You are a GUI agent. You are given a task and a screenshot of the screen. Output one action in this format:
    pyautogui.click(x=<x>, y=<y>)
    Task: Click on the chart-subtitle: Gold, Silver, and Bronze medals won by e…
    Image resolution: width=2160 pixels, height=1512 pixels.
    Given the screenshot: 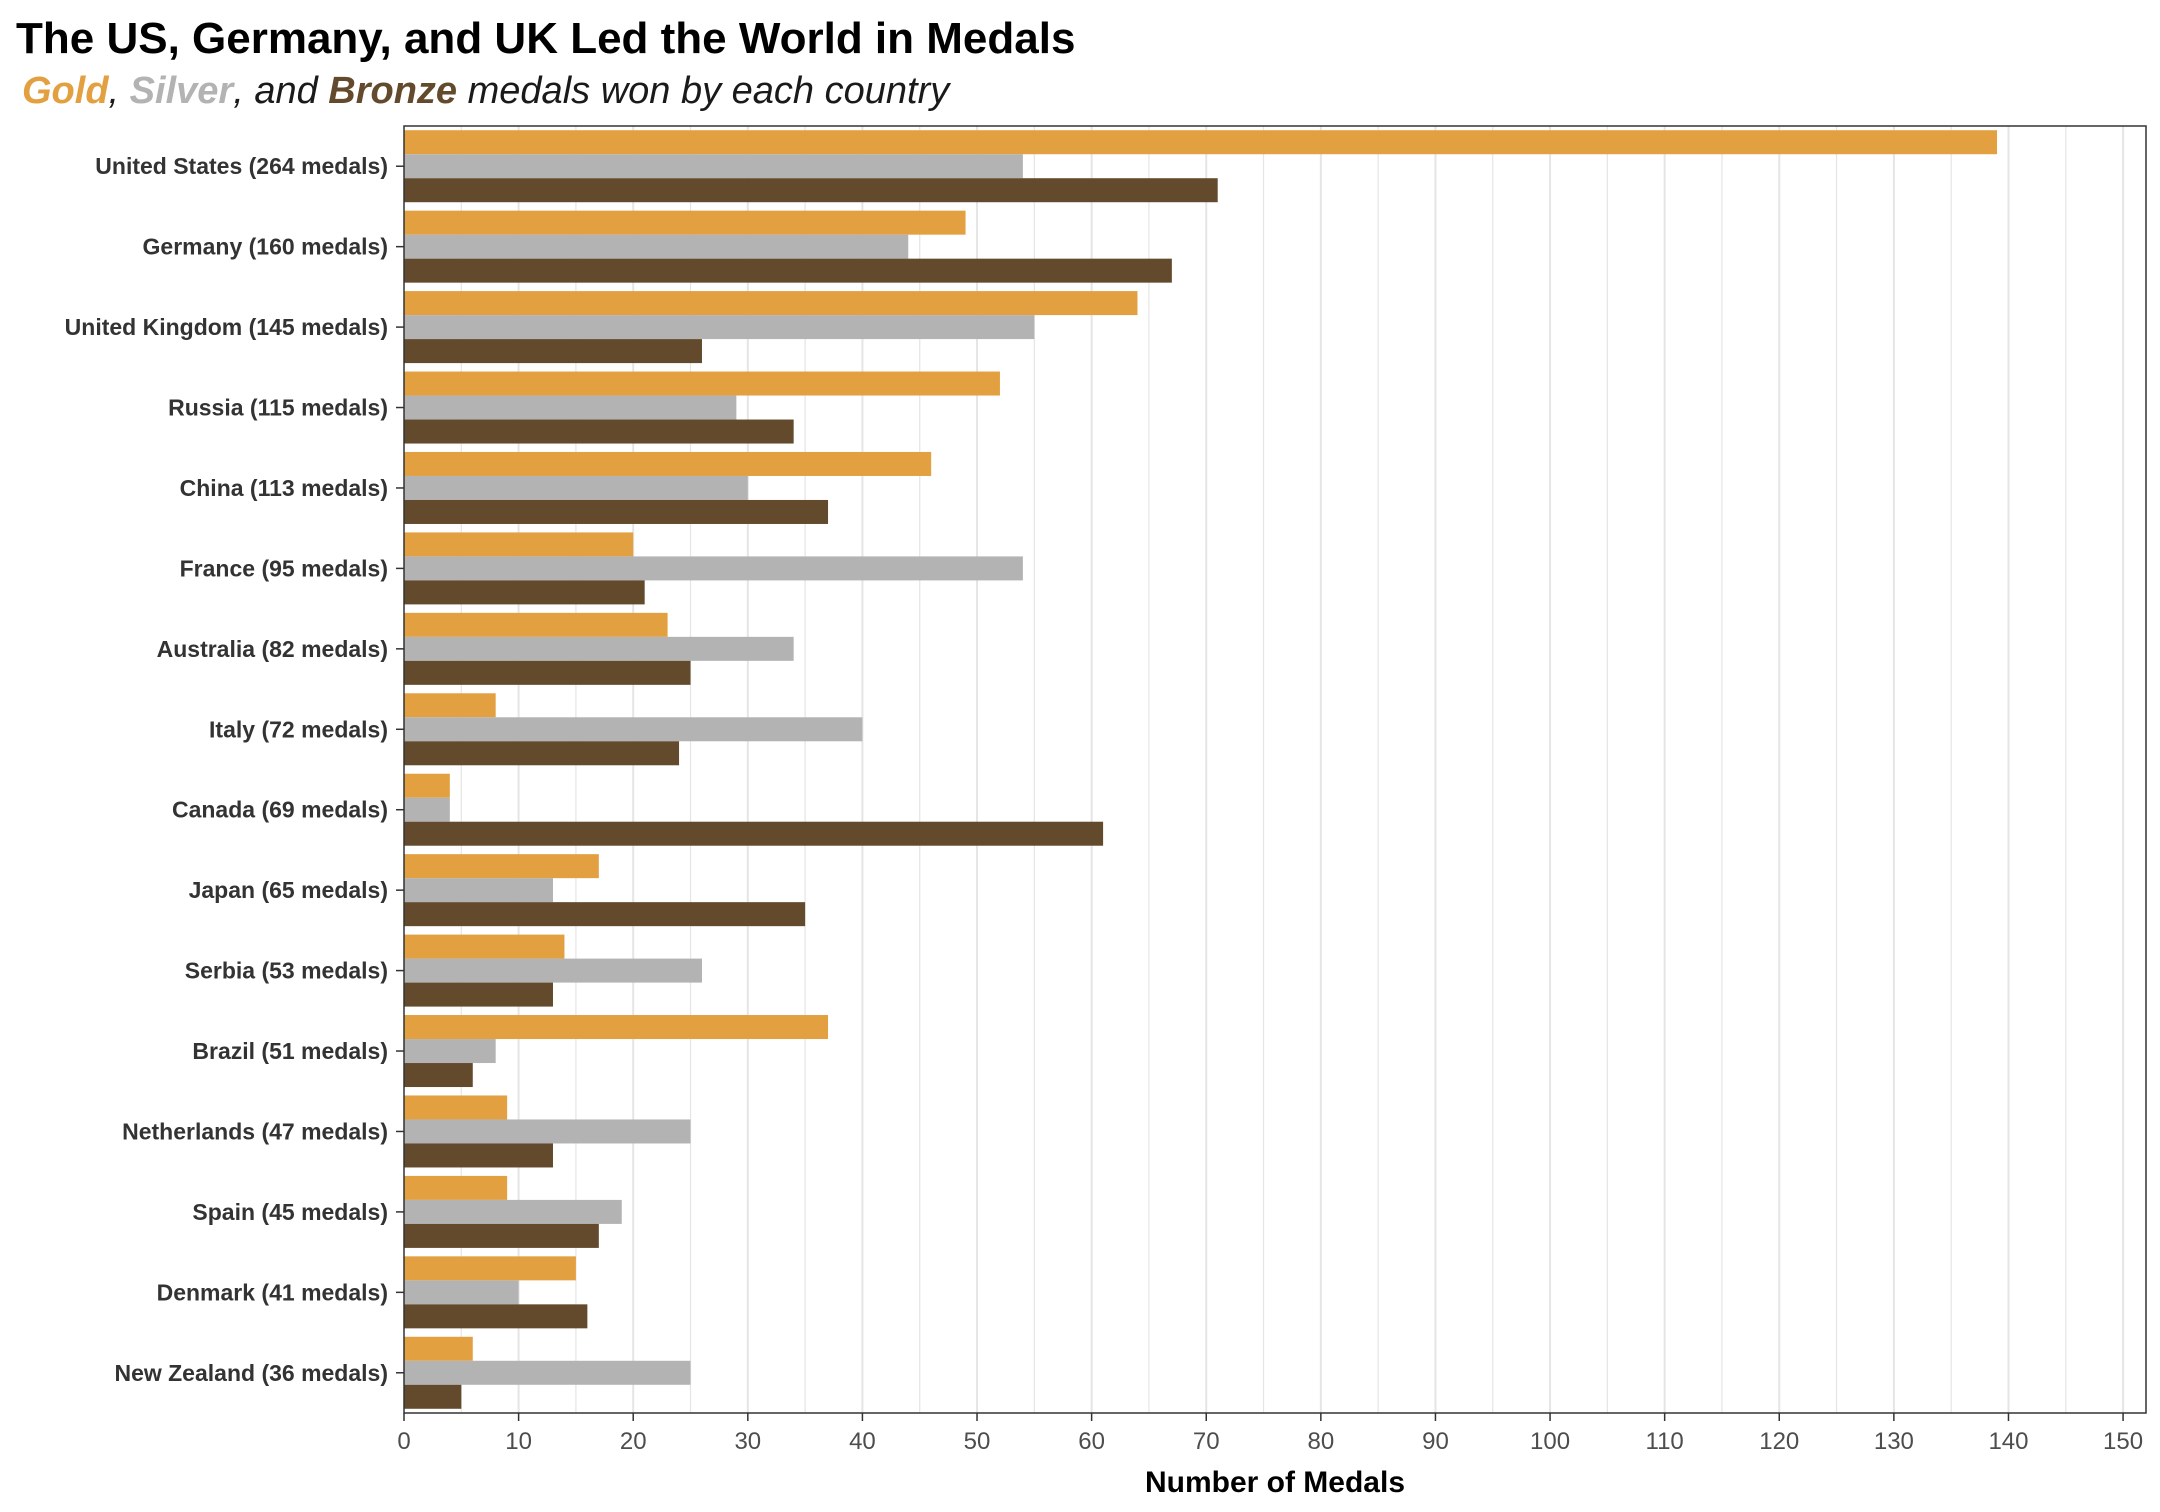 What is the action you would take?
    pyautogui.click(x=485, y=91)
    